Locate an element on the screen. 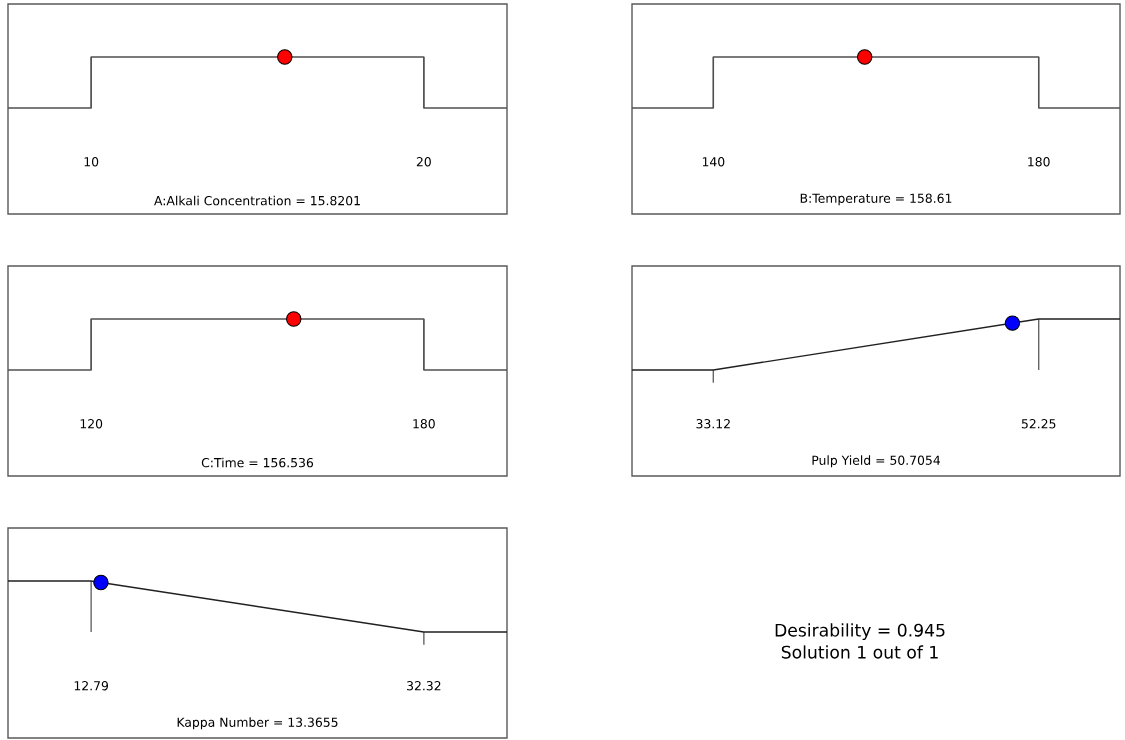  x-tick-label: 32.32 is located at coordinates (424, 686).